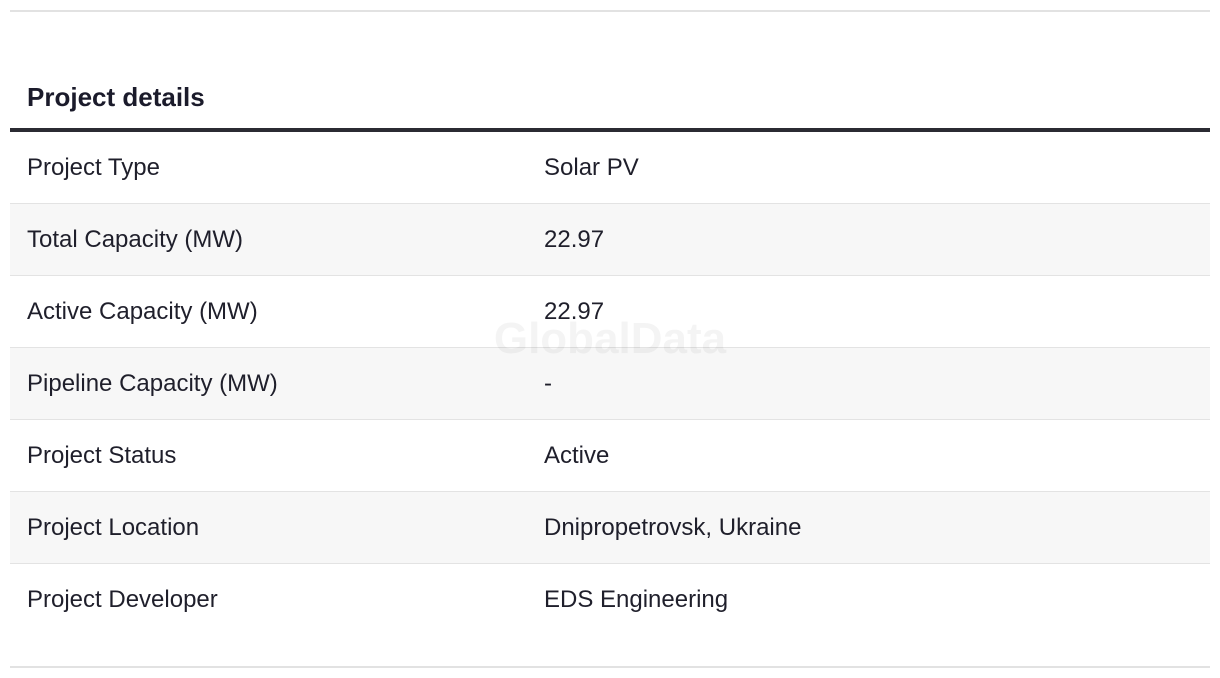 The image size is (1220, 678). What do you see at coordinates (113, 527) in the screenshot?
I see `row-label: Project Location` at bounding box center [113, 527].